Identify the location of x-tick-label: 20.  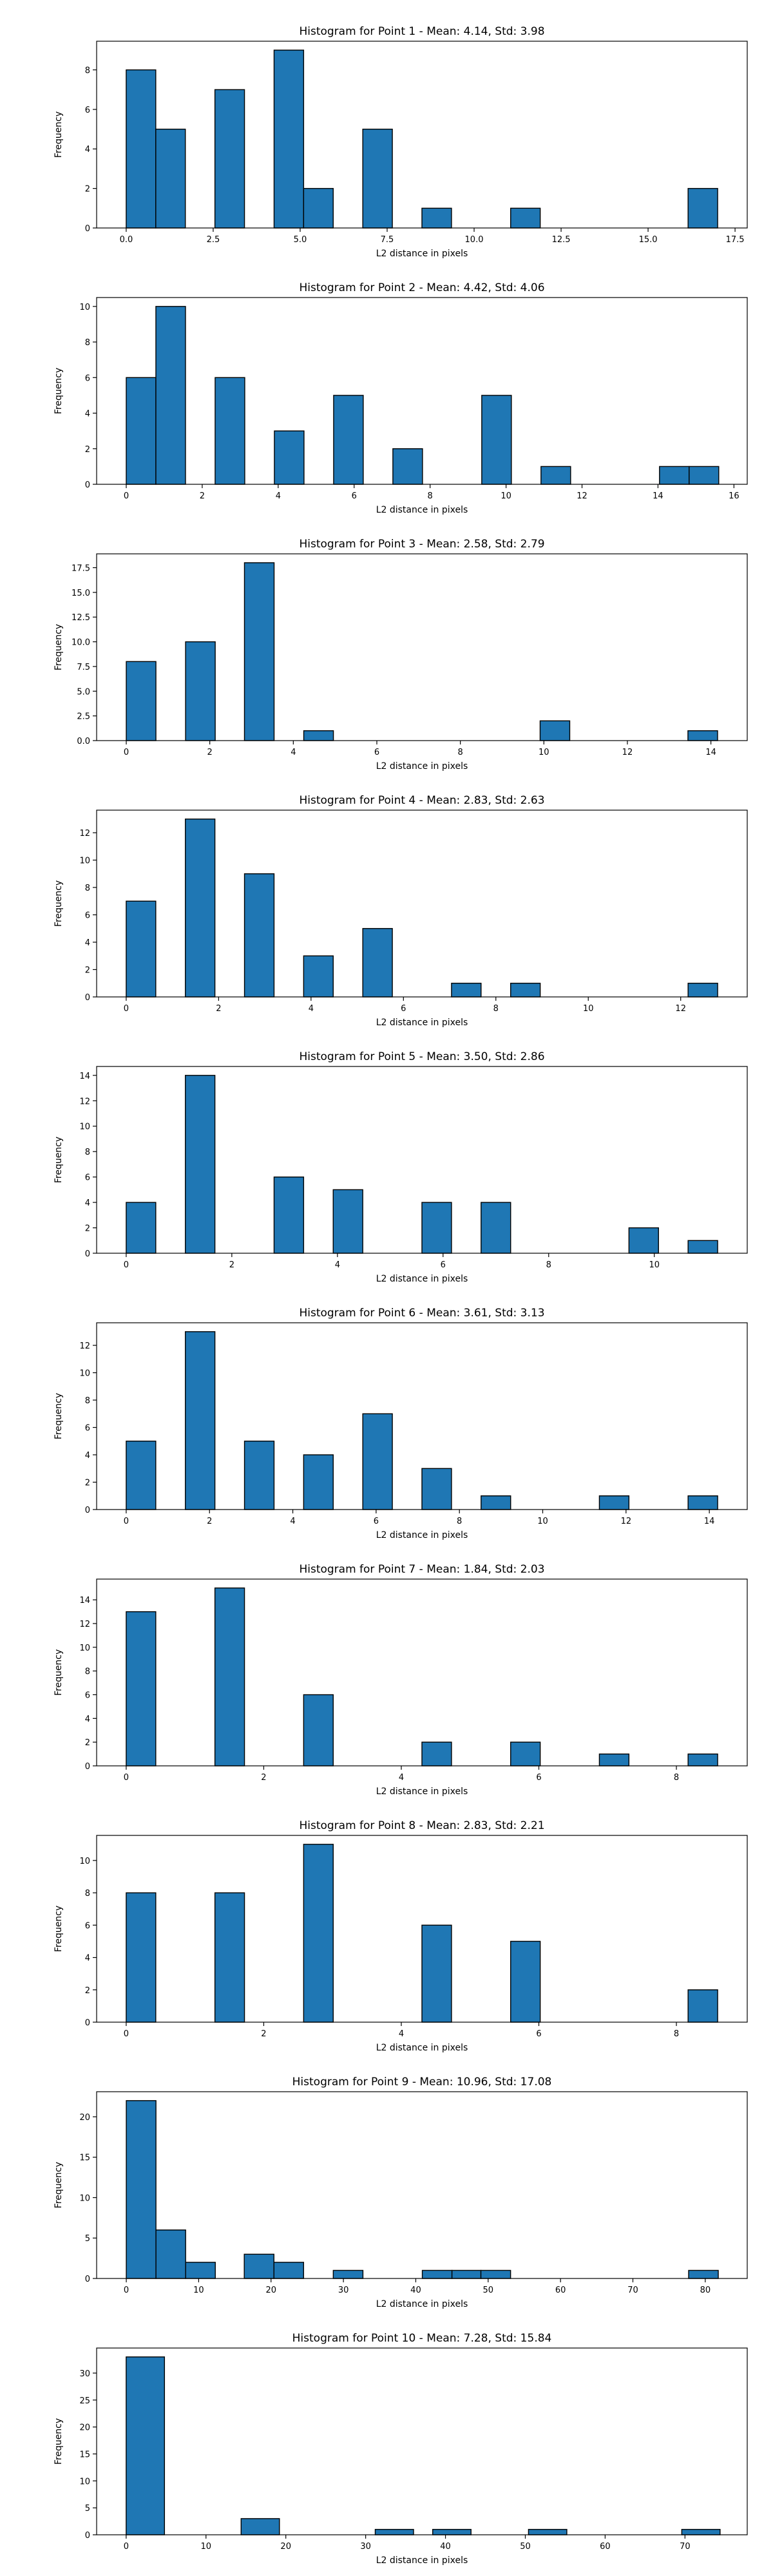
(285, 2547).